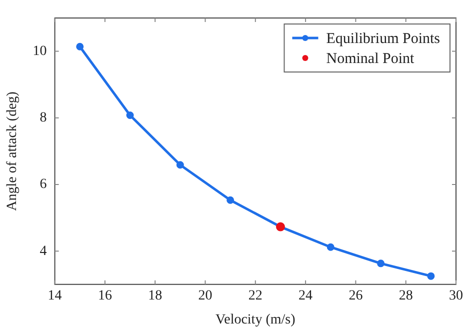  I want to click on x-tick-label: 22, so click(255, 296).